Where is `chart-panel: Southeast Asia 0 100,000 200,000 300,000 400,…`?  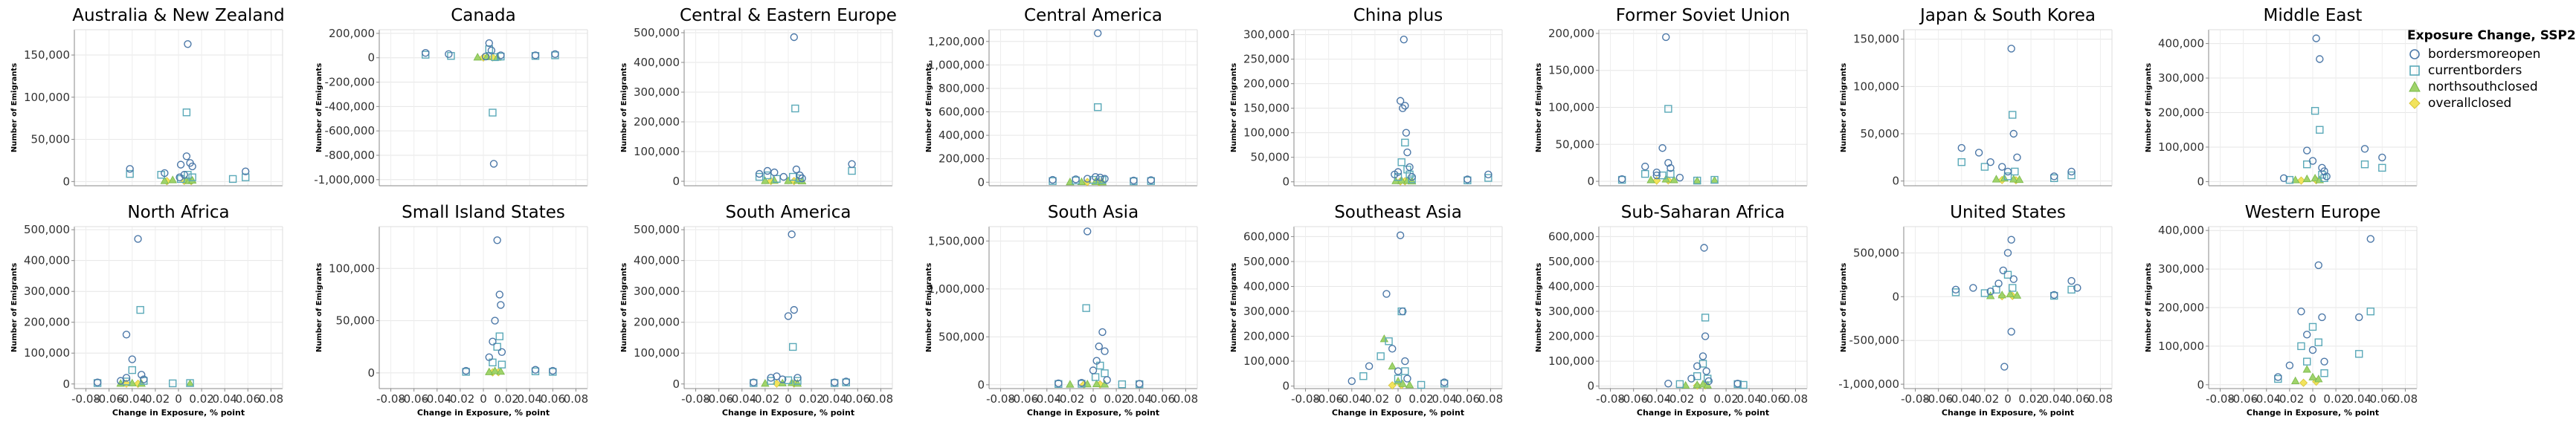
chart-panel: Southeast Asia 0 100,000 200,000 300,000 400,… is located at coordinates (1366, 311).